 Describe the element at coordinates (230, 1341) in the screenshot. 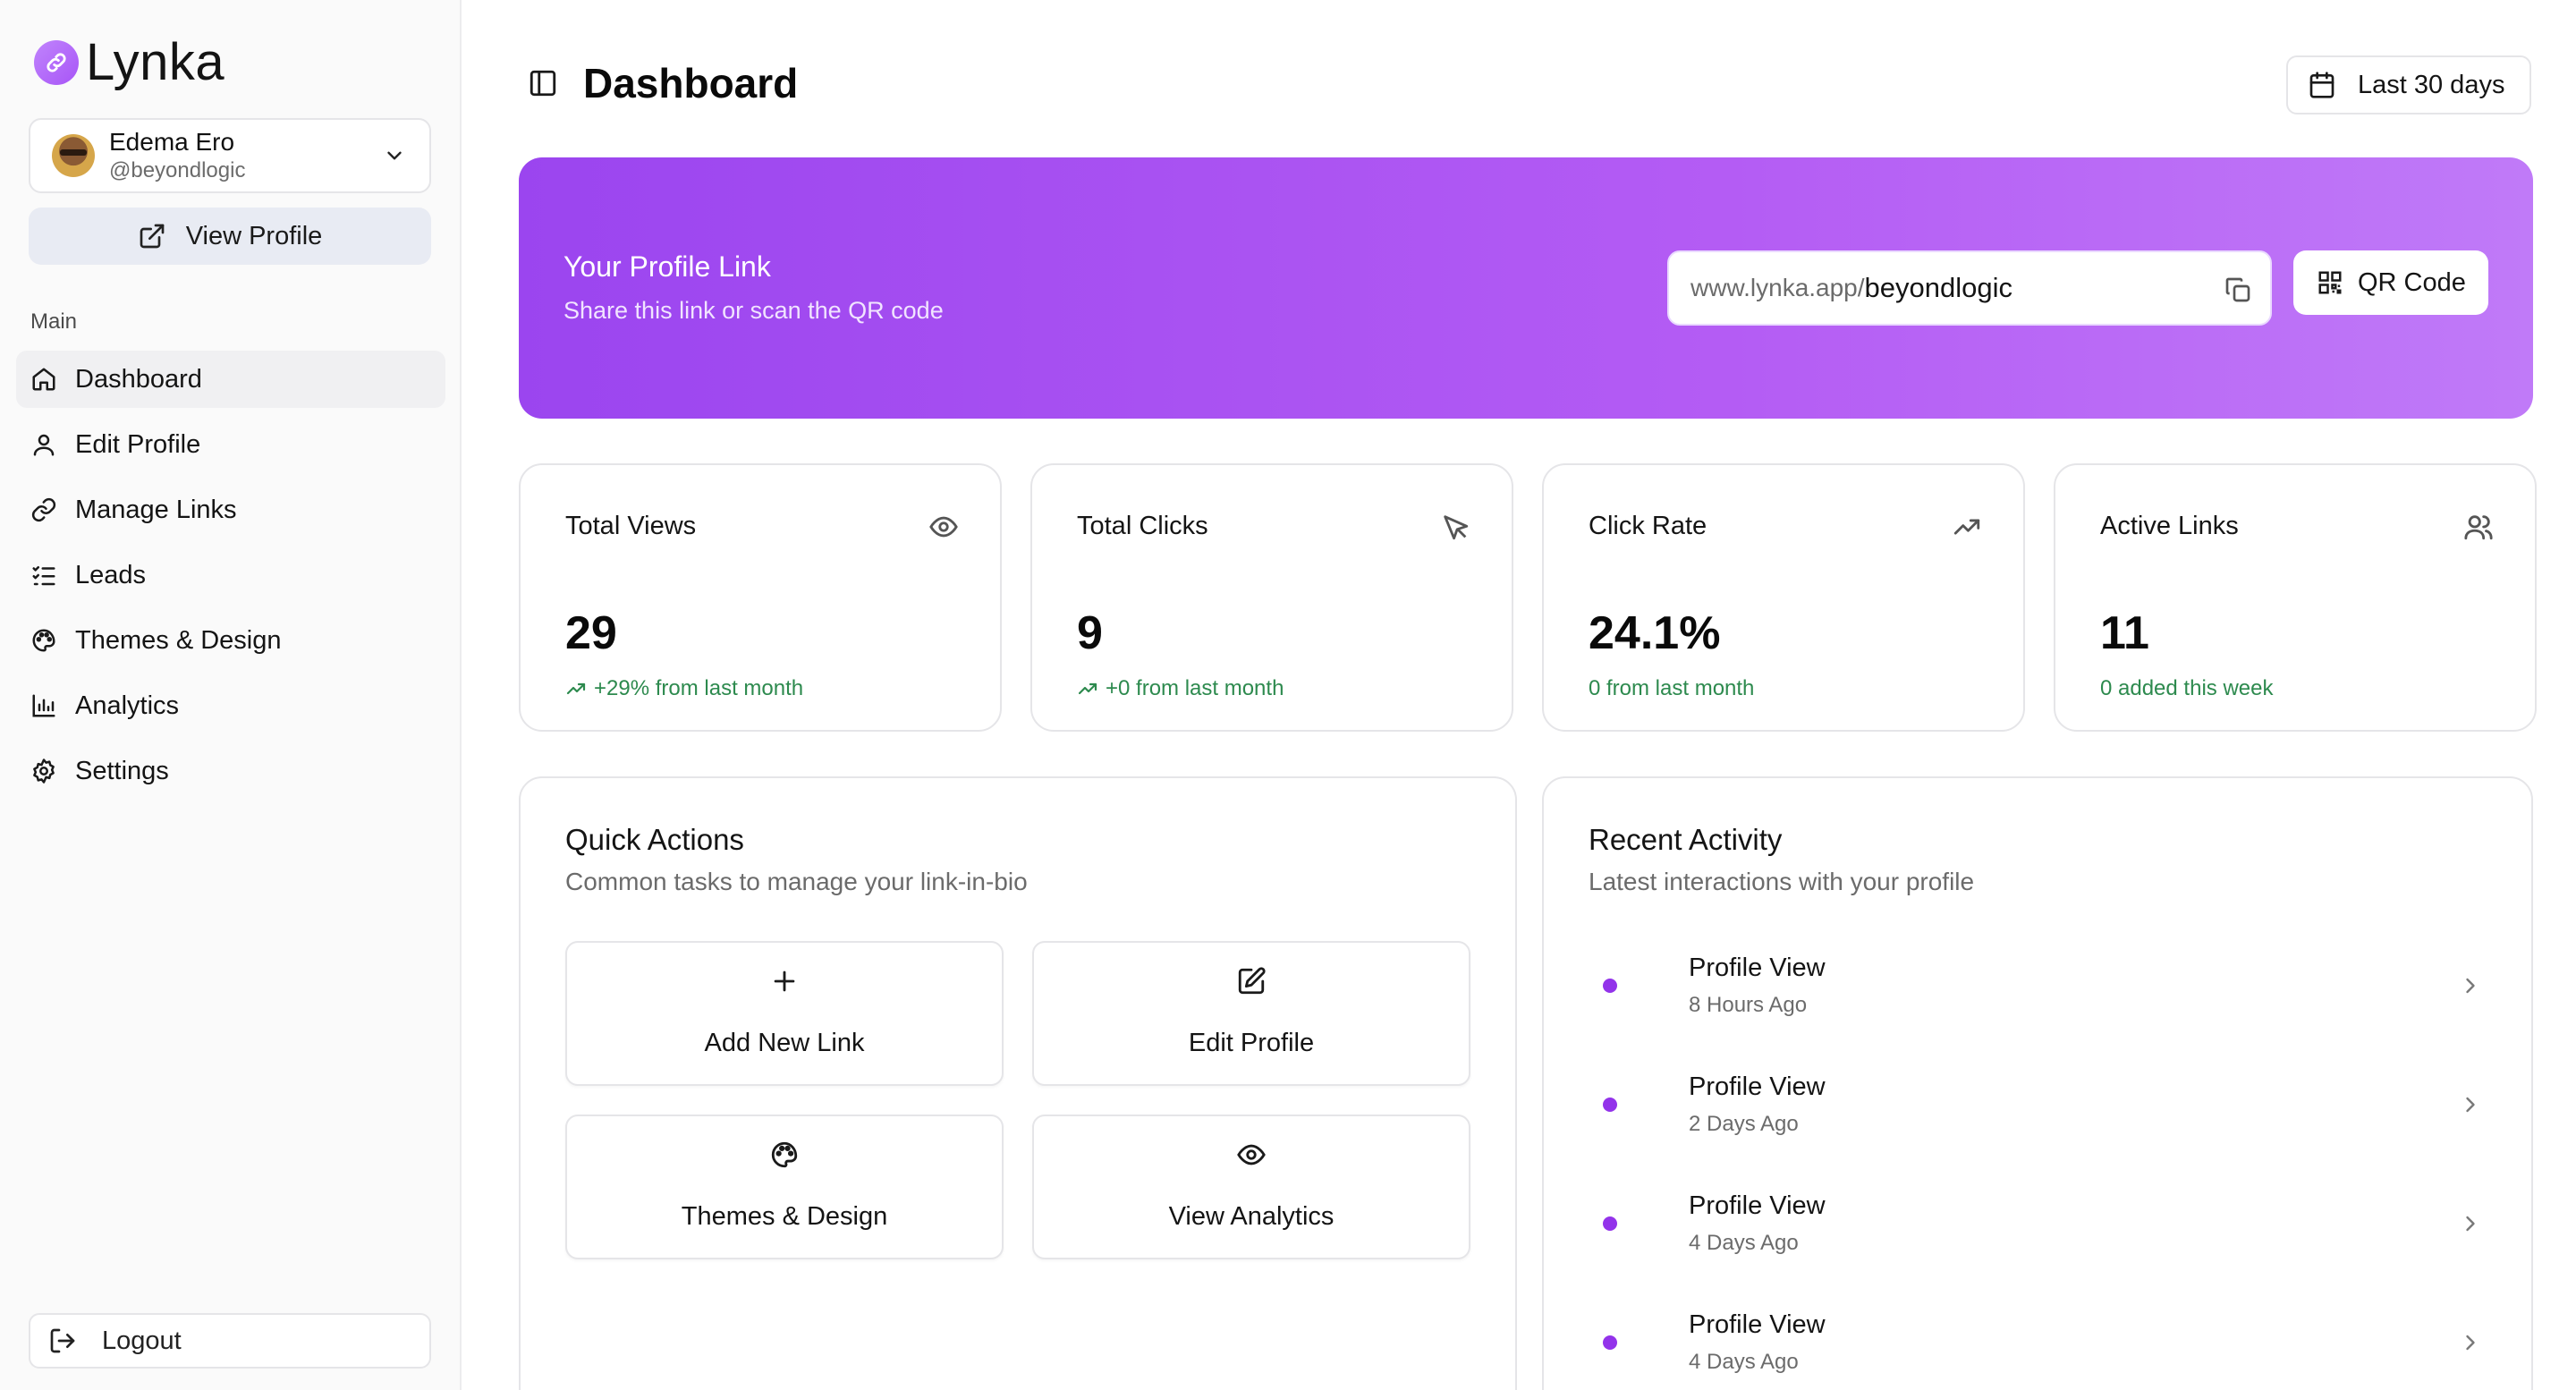

I see `logout-button: Logout` at that location.